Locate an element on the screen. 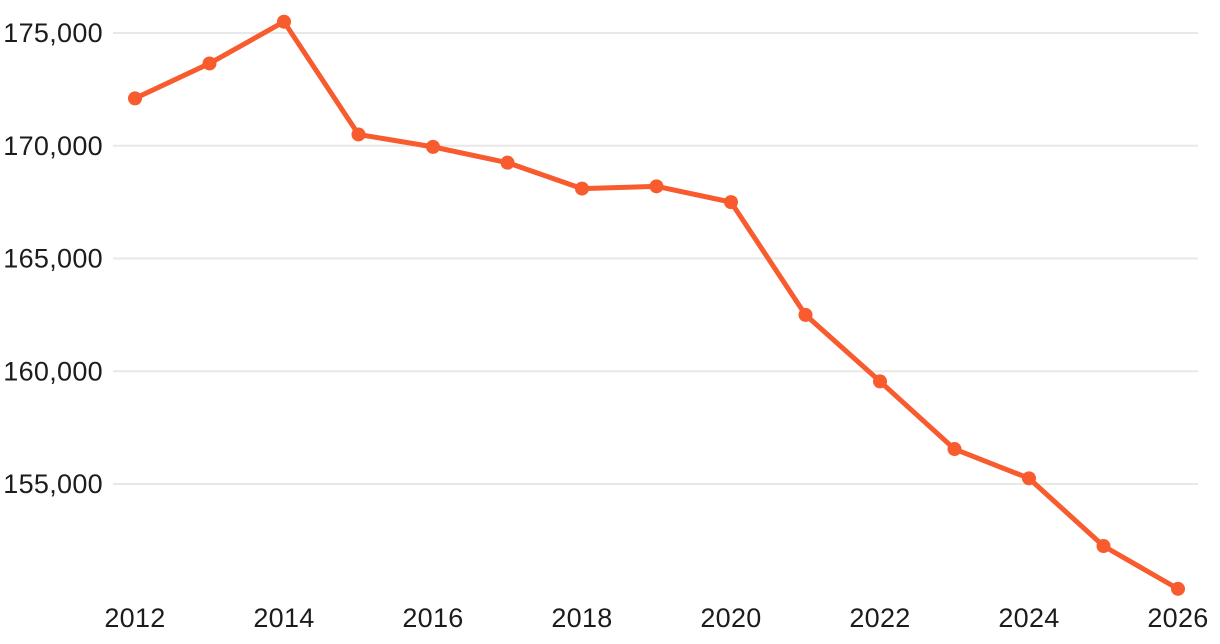  y-axis-tick-label: 165,000 is located at coordinates (53, 259).